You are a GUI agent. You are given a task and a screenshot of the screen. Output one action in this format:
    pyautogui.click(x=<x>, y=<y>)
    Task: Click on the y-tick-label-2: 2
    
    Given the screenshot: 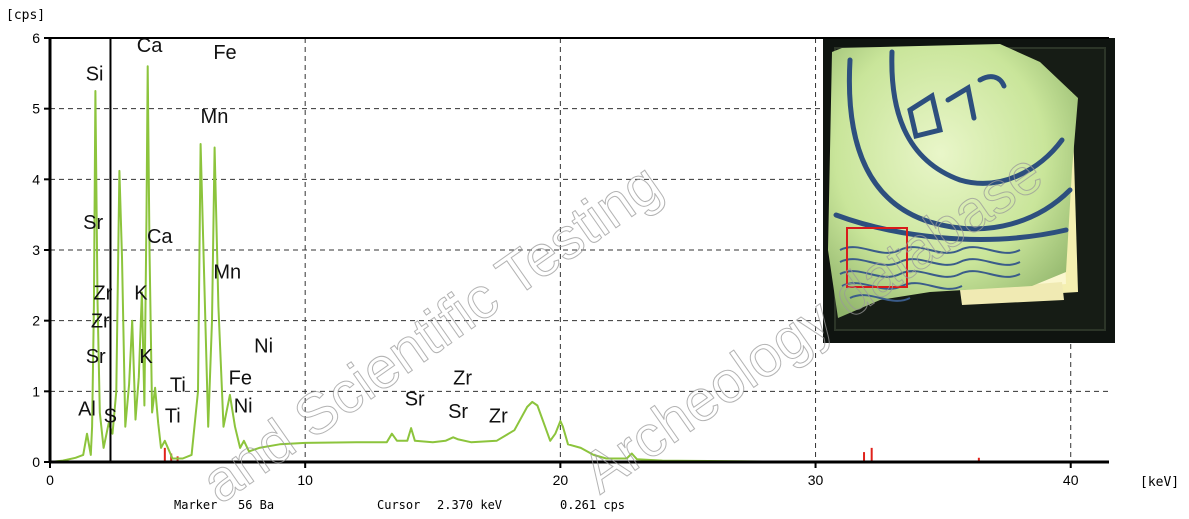 What is the action you would take?
    pyautogui.click(x=36, y=321)
    